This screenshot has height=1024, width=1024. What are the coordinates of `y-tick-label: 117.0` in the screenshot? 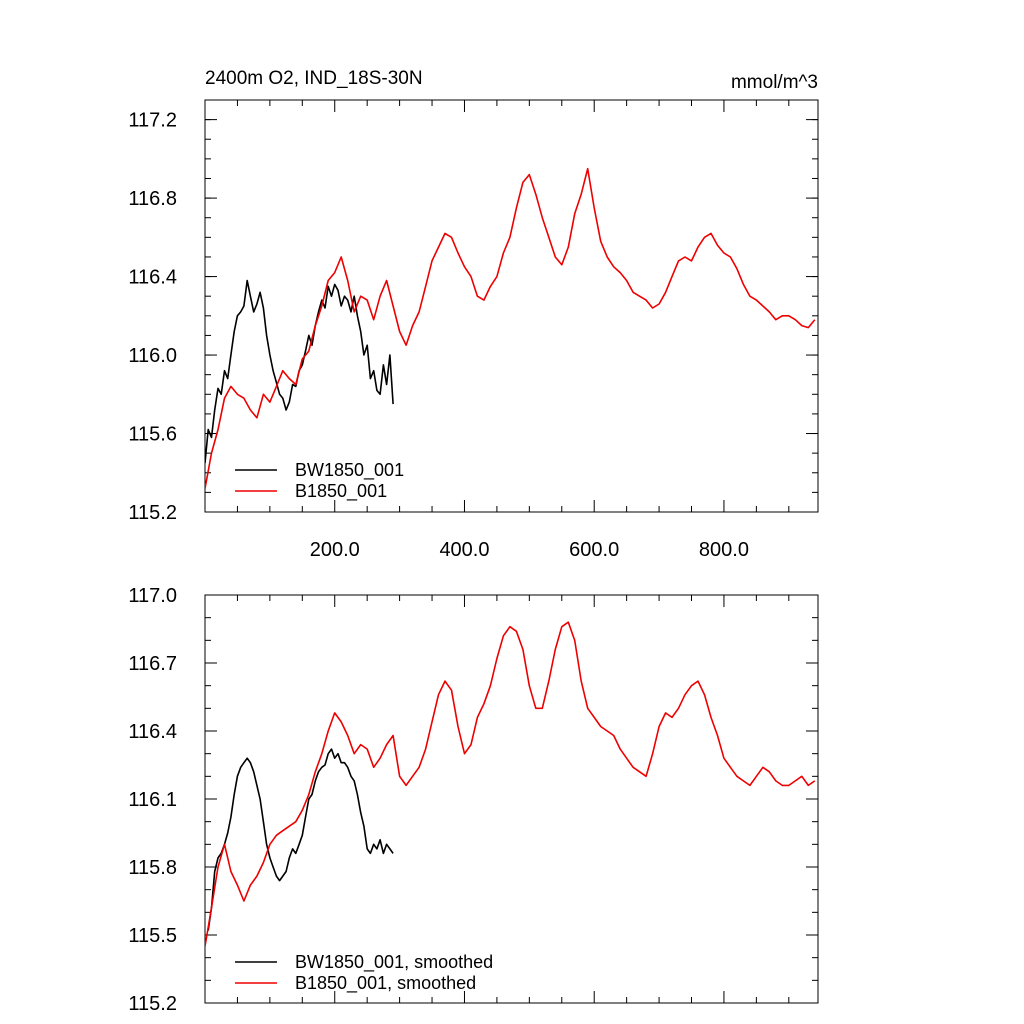 It's located at (152, 596).